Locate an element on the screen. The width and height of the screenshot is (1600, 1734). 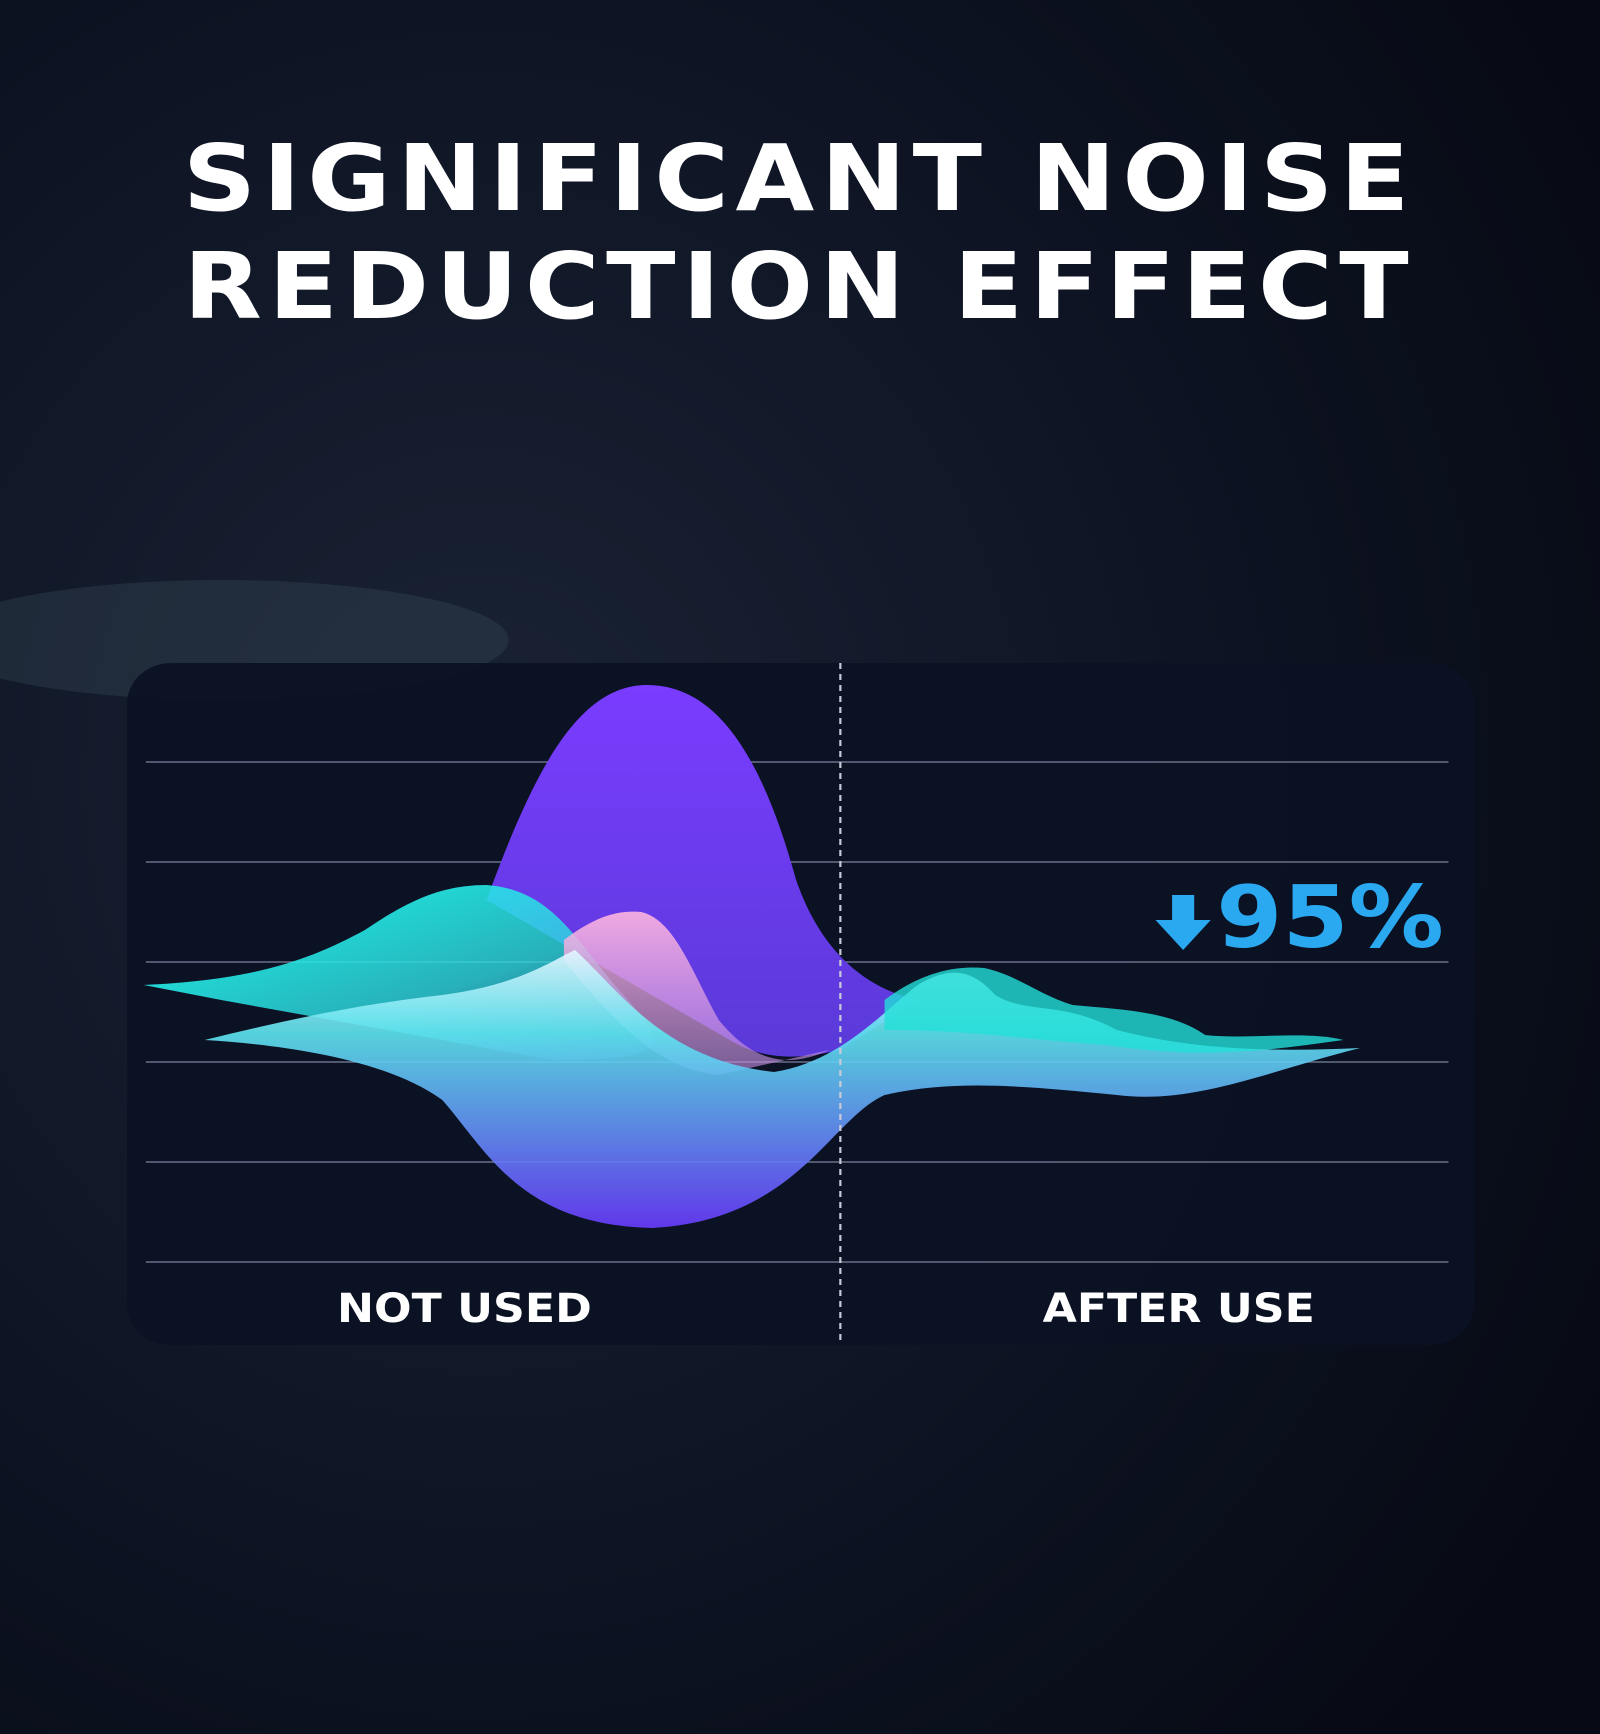
down-arrow-icon is located at coordinates (1183, 922).